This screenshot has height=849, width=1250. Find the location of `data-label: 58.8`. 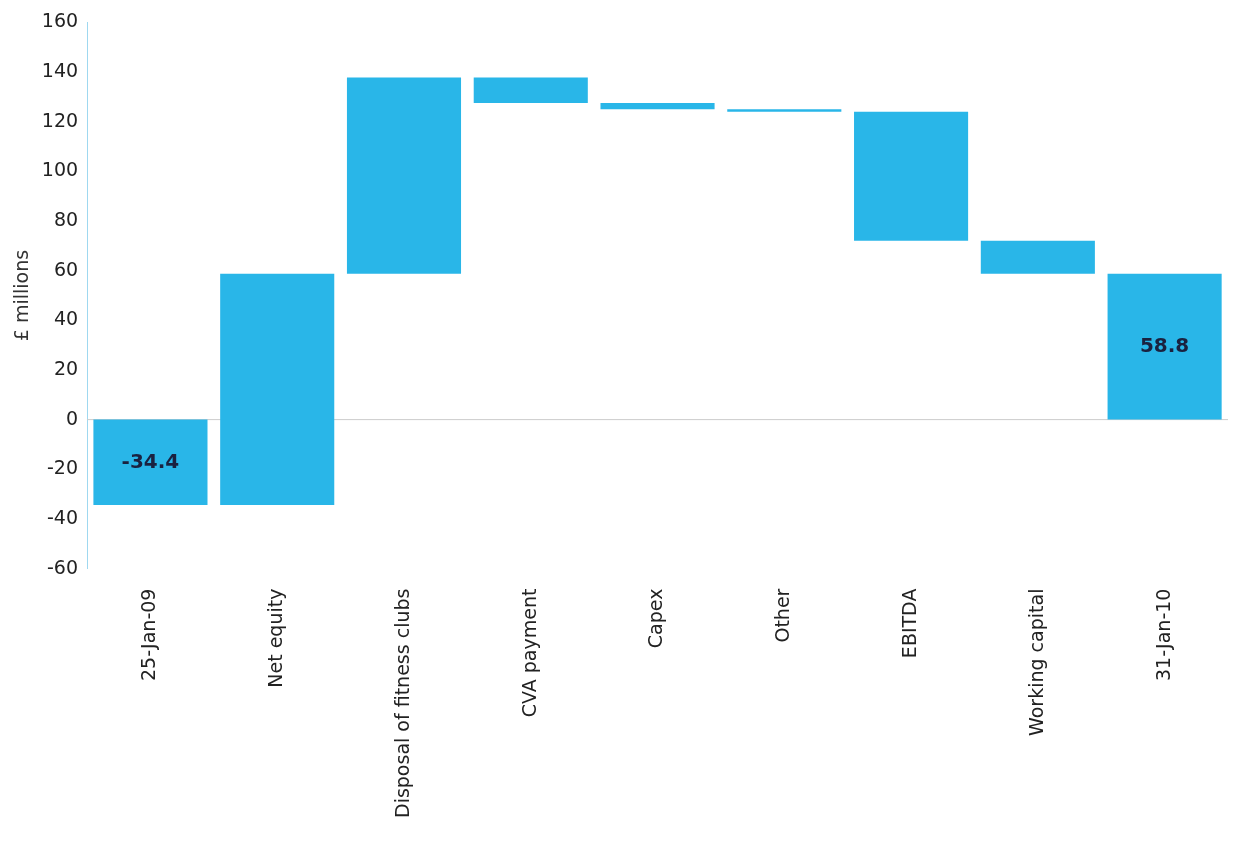

data-label: 58.8 is located at coordinates (1164, 344).